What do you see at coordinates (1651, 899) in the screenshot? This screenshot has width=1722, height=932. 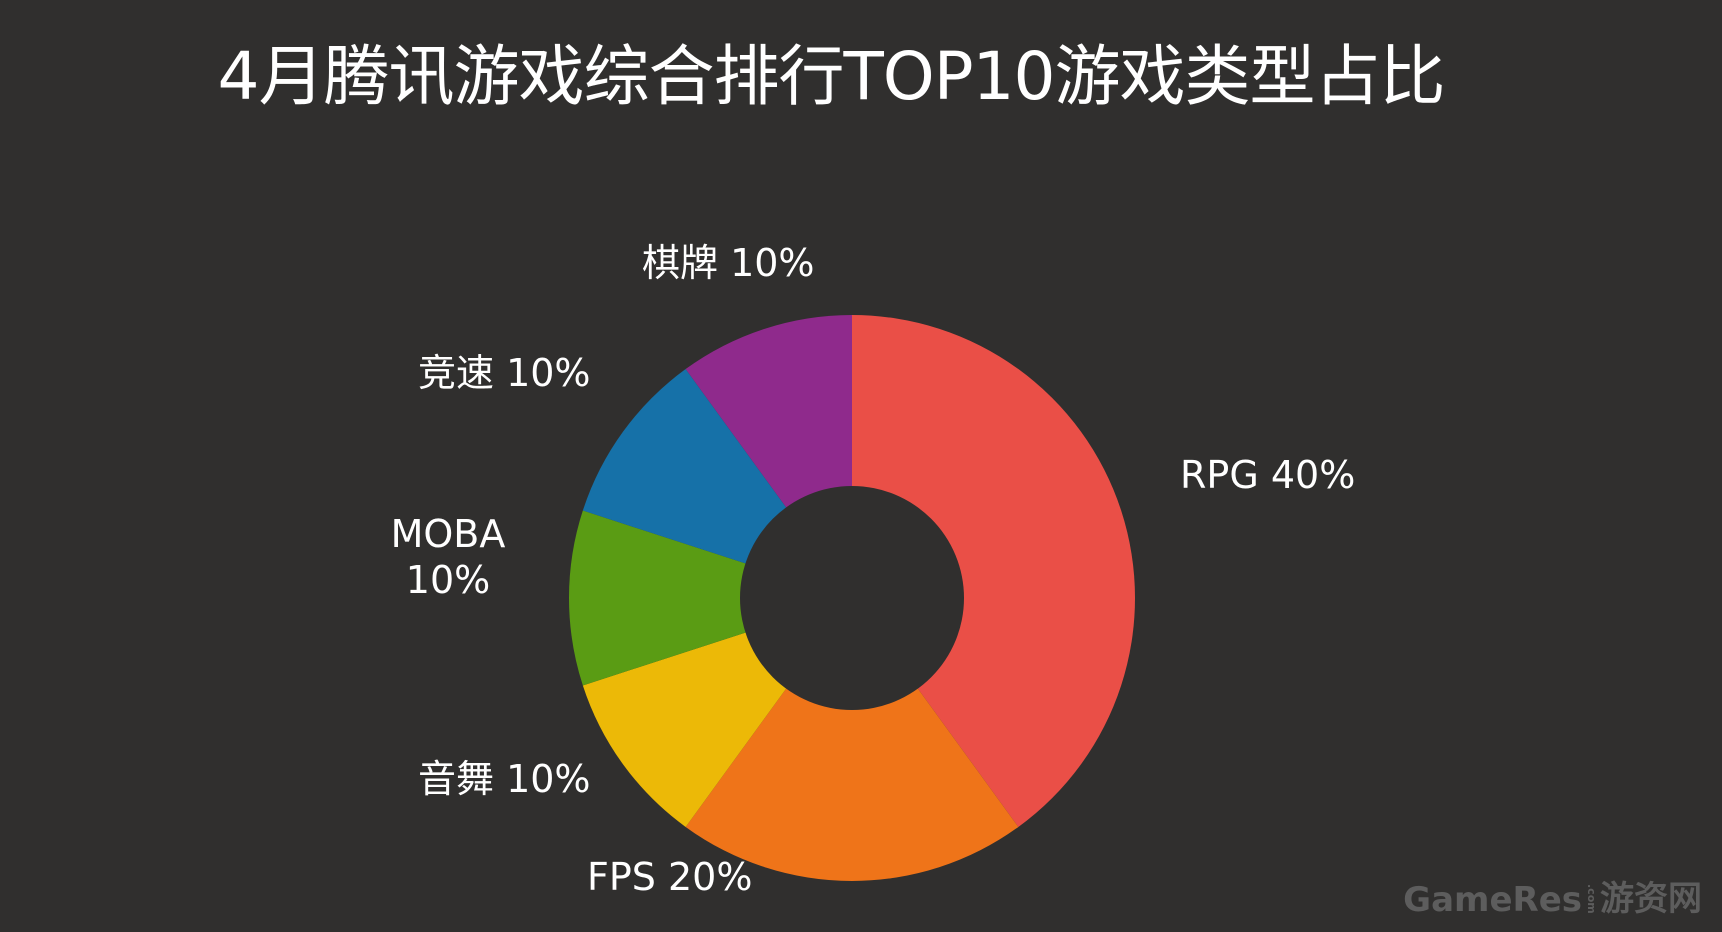 I see `watermark-cn: 游资网` at bounding box center [1651, 899].